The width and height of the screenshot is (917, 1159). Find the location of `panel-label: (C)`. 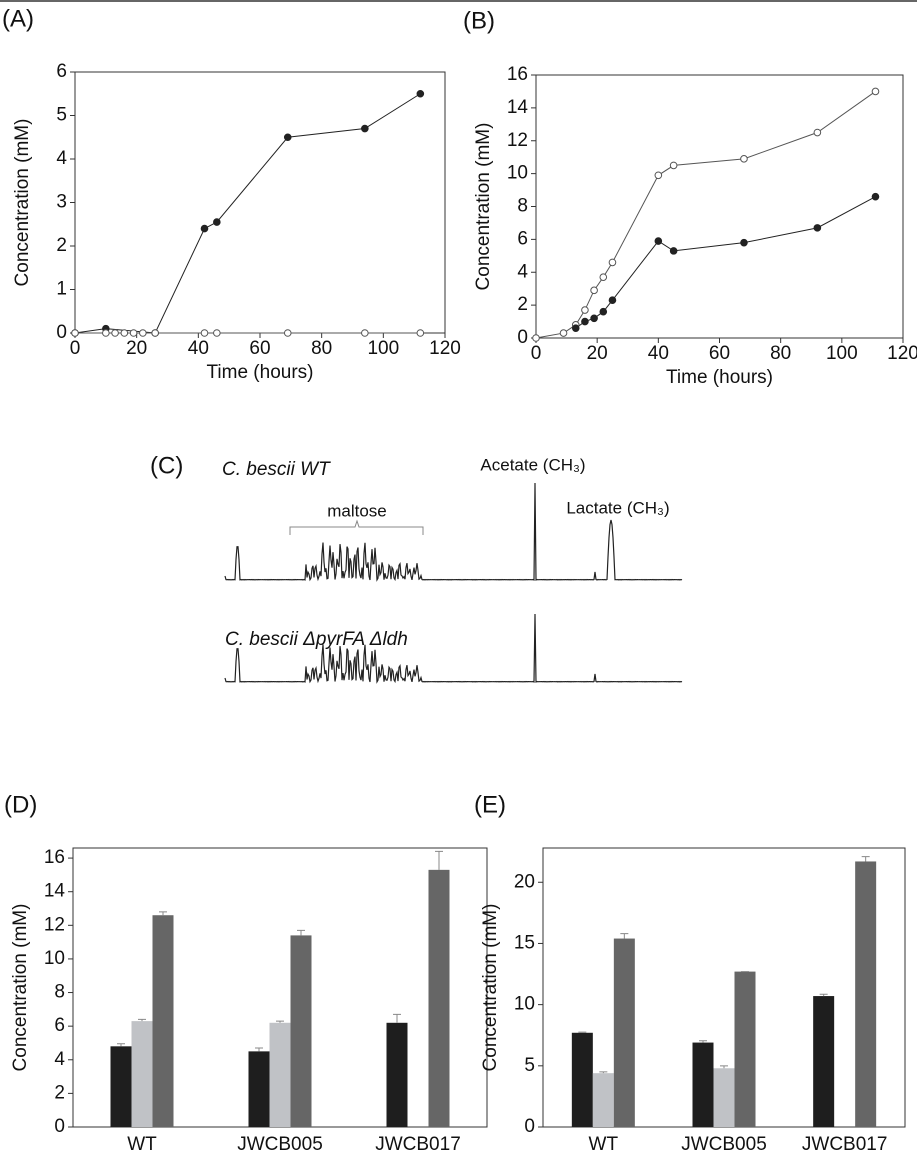

panel-label: (C) is located at coordinates (166, 465).